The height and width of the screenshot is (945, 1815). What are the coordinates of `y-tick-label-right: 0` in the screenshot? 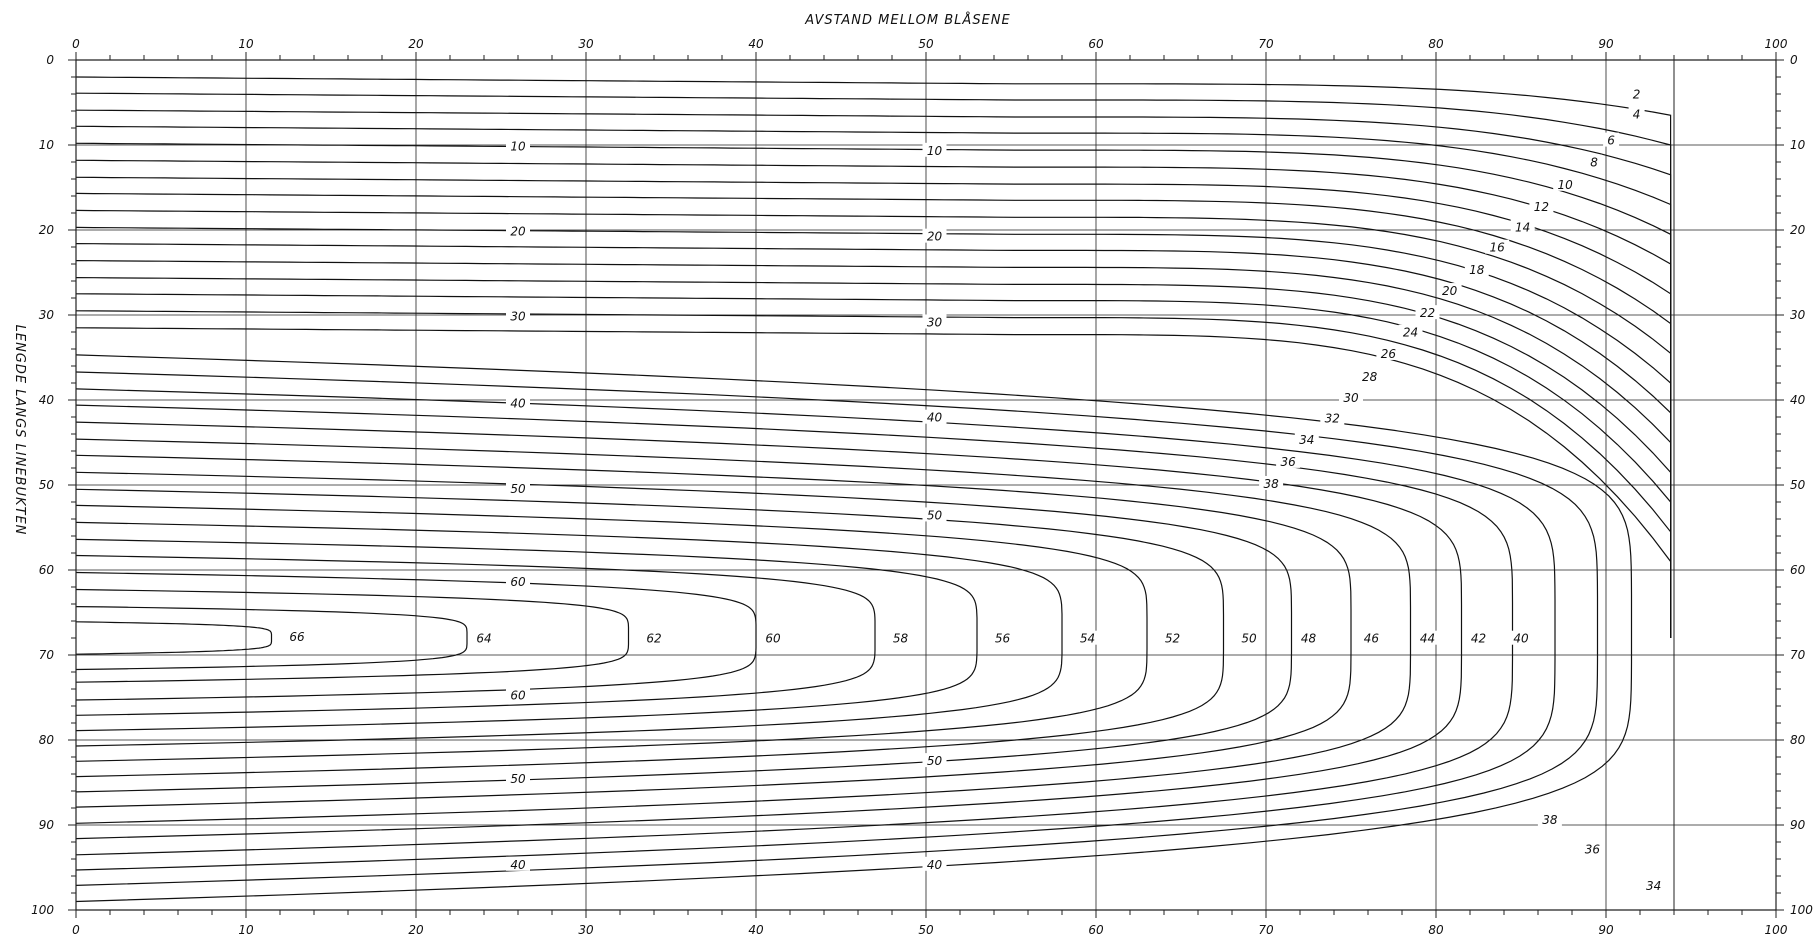 It's located at (1794, 60).